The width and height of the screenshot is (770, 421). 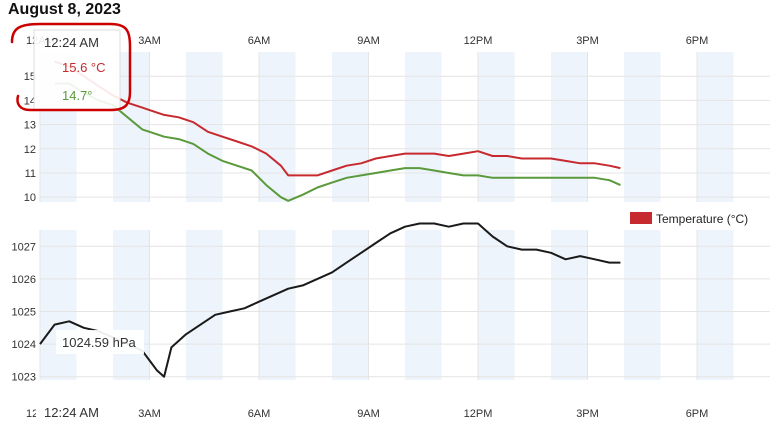 I want to click on y-tick-label: 11, so click(x=30, y=174).